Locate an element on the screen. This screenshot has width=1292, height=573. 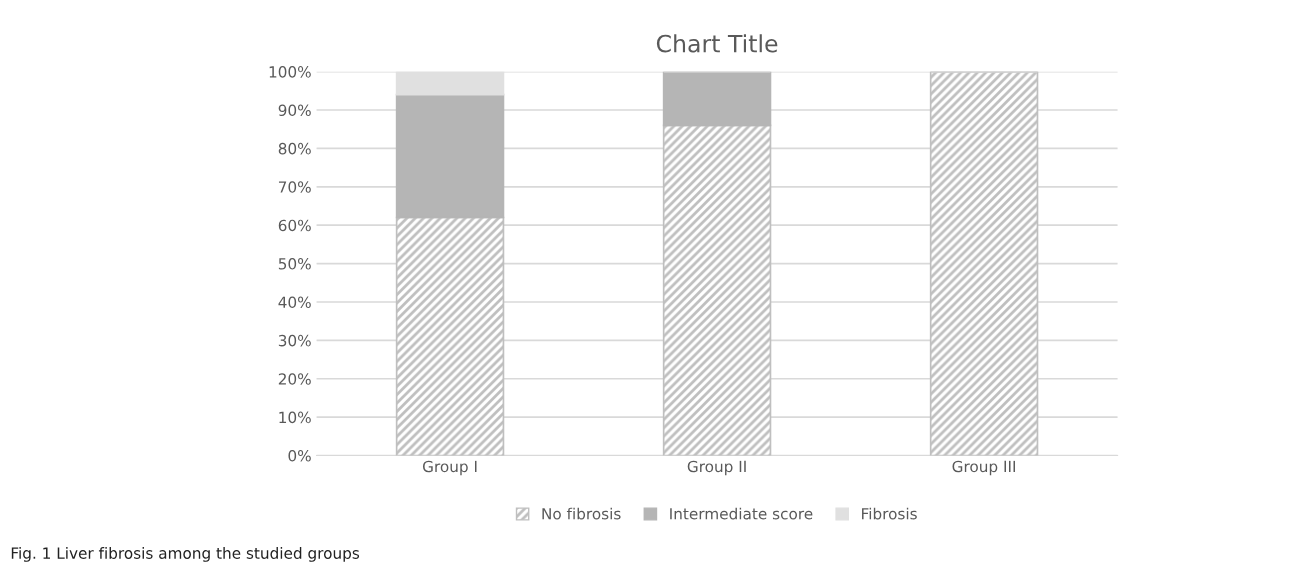
x-tick-label: Group I is located at coordinates (449, 468).